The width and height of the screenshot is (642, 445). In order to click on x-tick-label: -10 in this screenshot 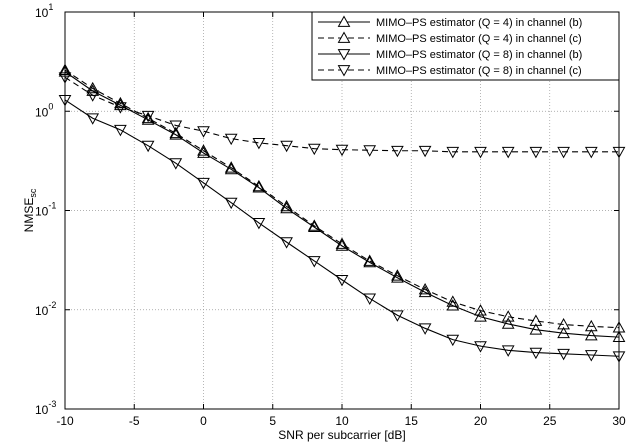, I will do `click(65, 421)`.